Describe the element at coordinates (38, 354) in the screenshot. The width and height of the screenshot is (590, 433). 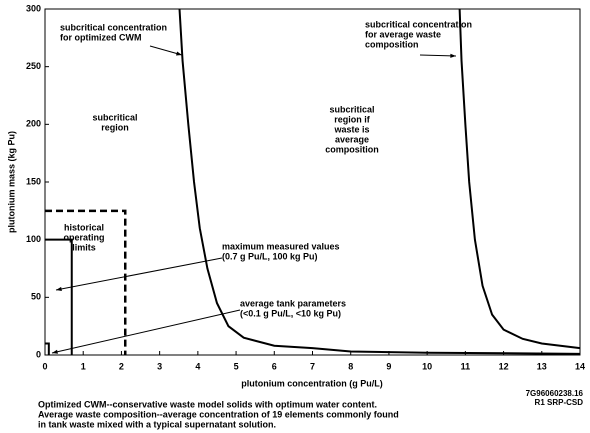
I see `y-tick-label: 0` at that location.